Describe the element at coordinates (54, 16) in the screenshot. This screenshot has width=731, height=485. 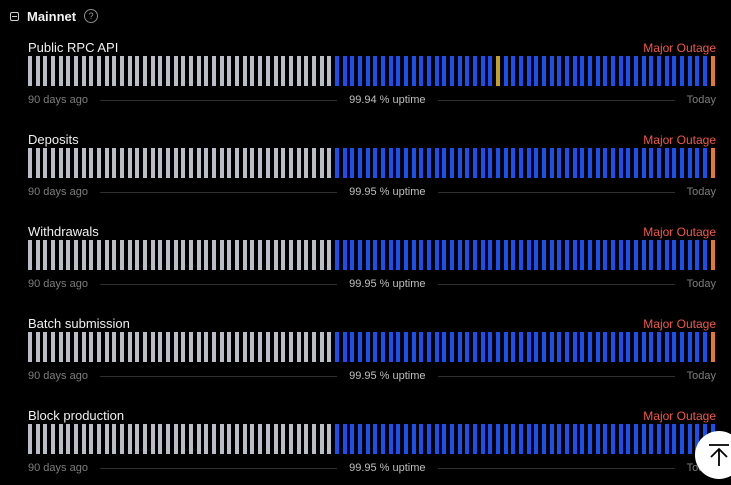
I see `section-header: Mainnet ?` at that location.